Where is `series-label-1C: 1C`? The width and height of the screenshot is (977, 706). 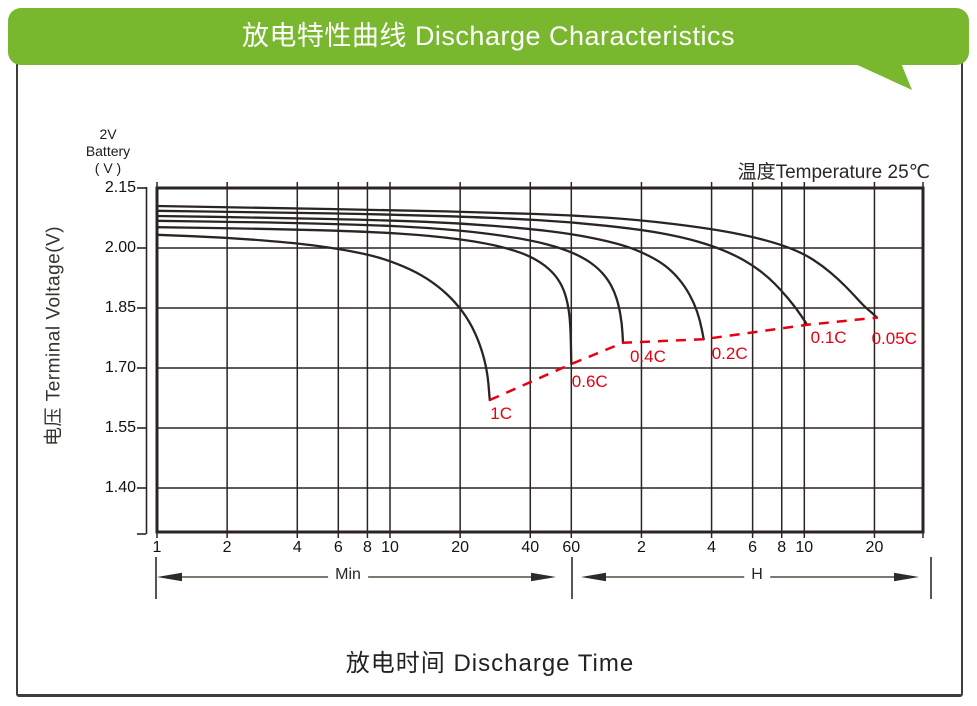
series-label-1C: 1C is located at coordinates (501, 413).